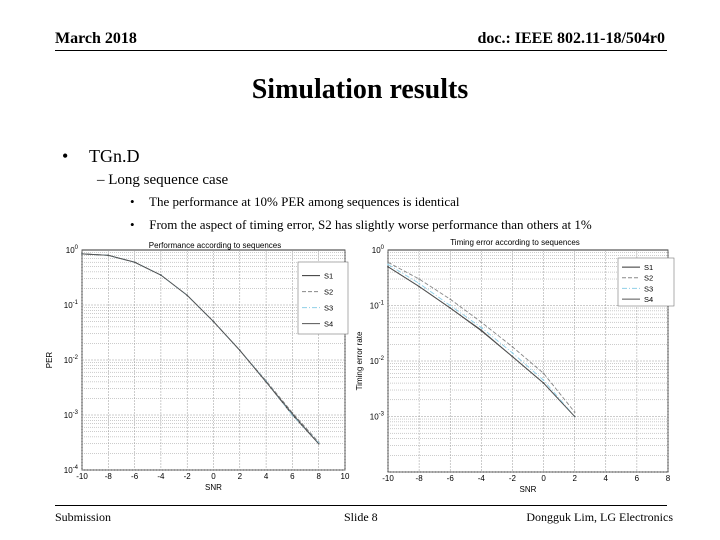 Image resolution: width=720 pixels, height=540 pixels. I want to click on footer-author: Dongguk Lim, LG Electronics, so click(599, 517).